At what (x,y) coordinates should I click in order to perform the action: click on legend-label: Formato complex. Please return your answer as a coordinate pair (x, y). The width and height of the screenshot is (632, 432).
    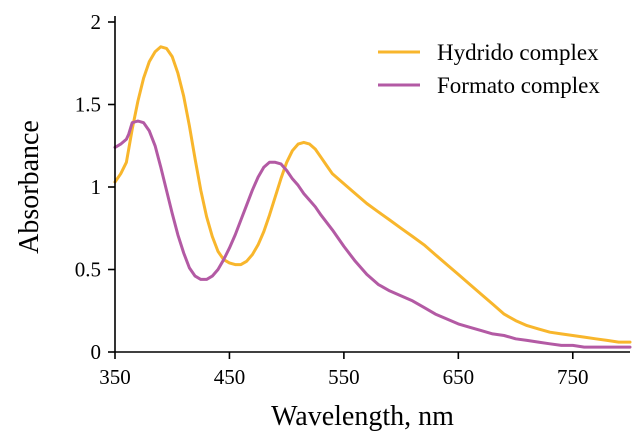
    Looking at the image, I should click on (518, 85).